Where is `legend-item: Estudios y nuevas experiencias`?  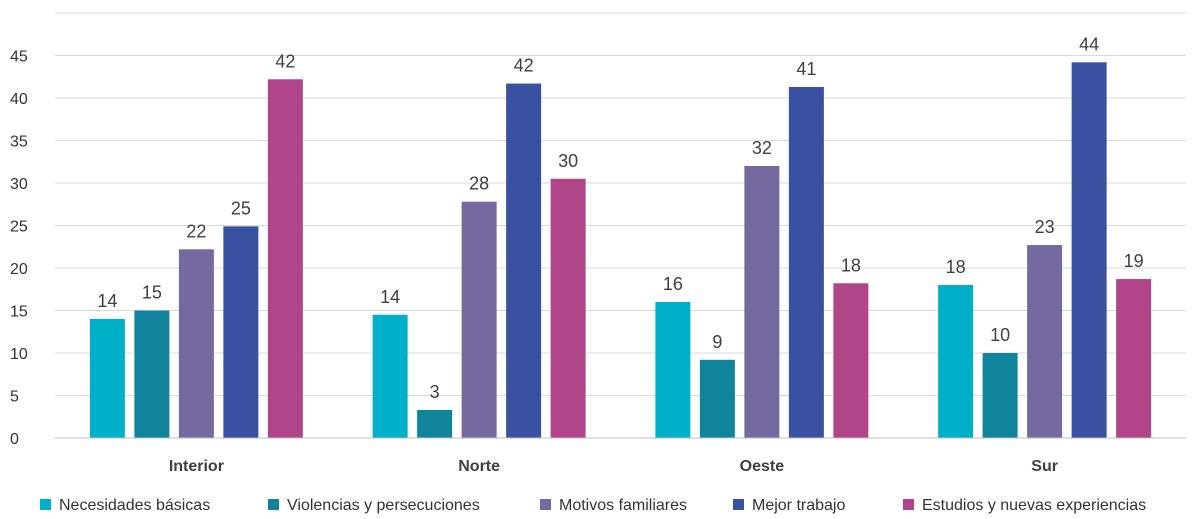 legend-item: Estudios y nuevas experiencias is located at coordinates (1024, 505).